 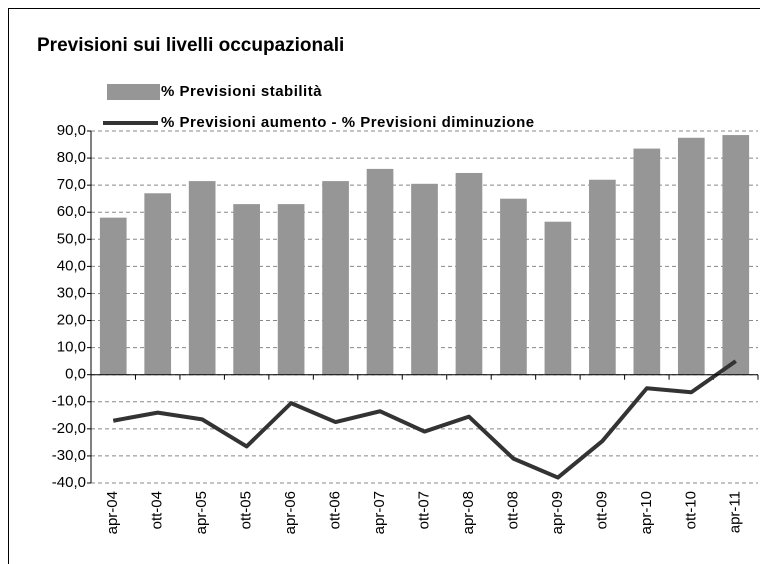 What do you see at coordinates (379, 512) in the screenshot?
I see `x-tick-label: apr-07` at bounding box center [379, 512].